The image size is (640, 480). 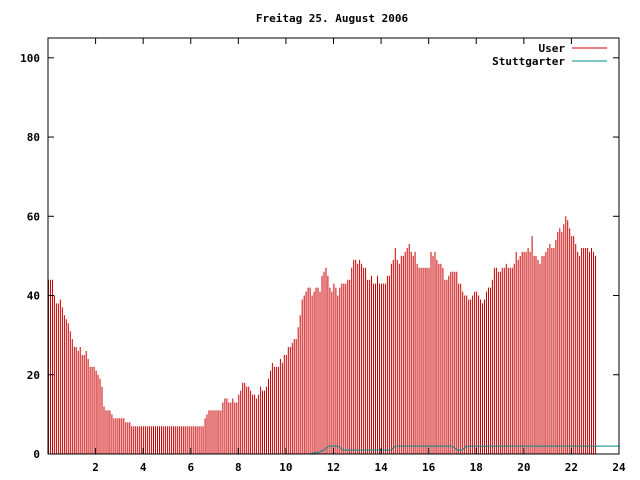 I want to click on y-tick-label: 20, so click(x=33, y=375).